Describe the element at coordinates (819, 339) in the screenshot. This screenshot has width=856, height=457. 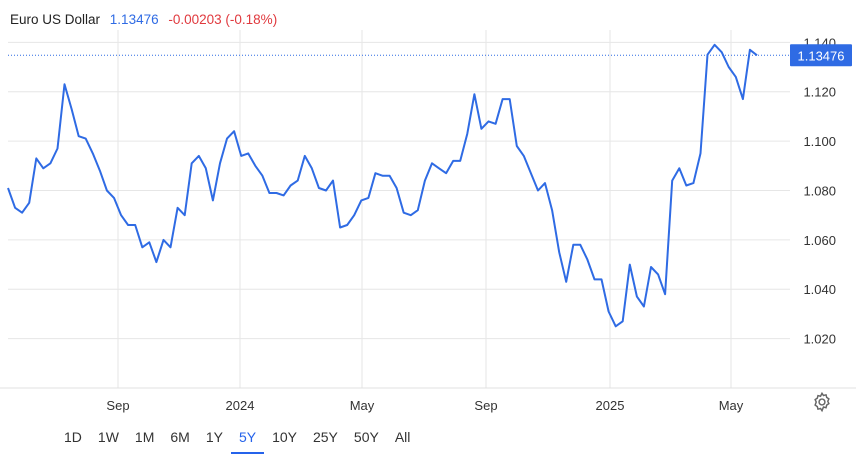
I see `y-tick-label: 1.020` at that location.